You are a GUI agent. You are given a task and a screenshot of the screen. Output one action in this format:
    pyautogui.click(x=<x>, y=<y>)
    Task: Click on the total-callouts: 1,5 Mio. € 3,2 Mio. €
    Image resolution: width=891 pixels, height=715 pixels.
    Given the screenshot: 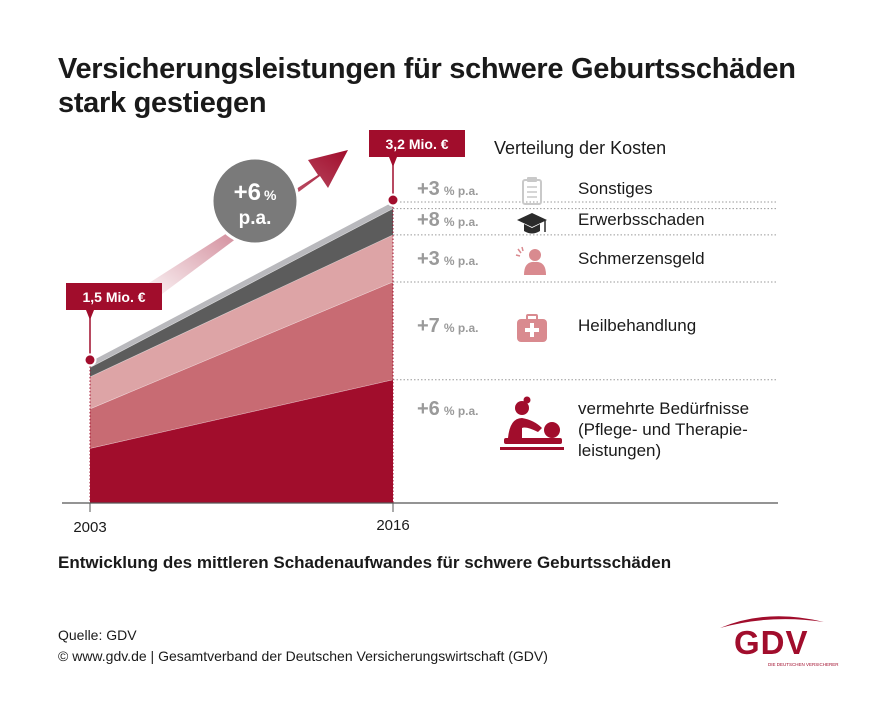 What is the action you would take?
    pyautogui.click(x=265, y=248)
    